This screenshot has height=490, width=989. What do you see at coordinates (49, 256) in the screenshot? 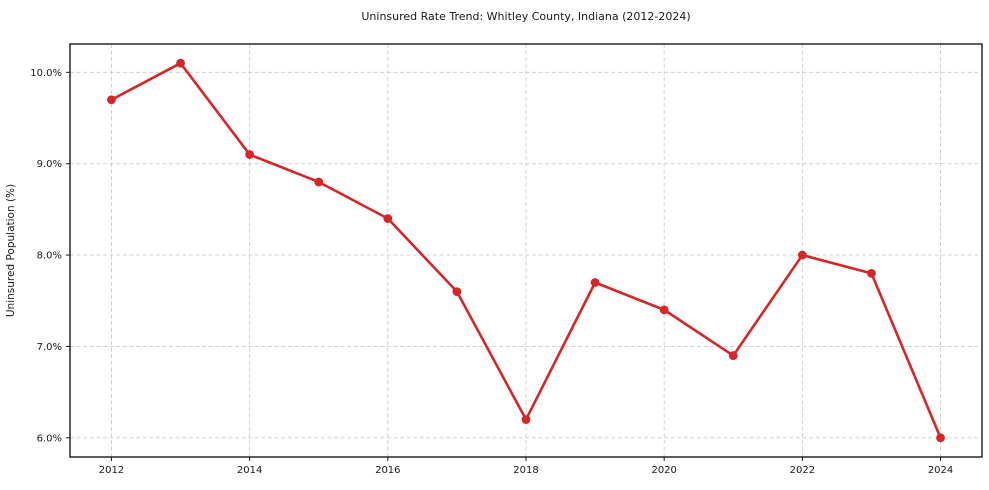
I see `y-tick-label: 8.0%` at bounding box center [49, 256].